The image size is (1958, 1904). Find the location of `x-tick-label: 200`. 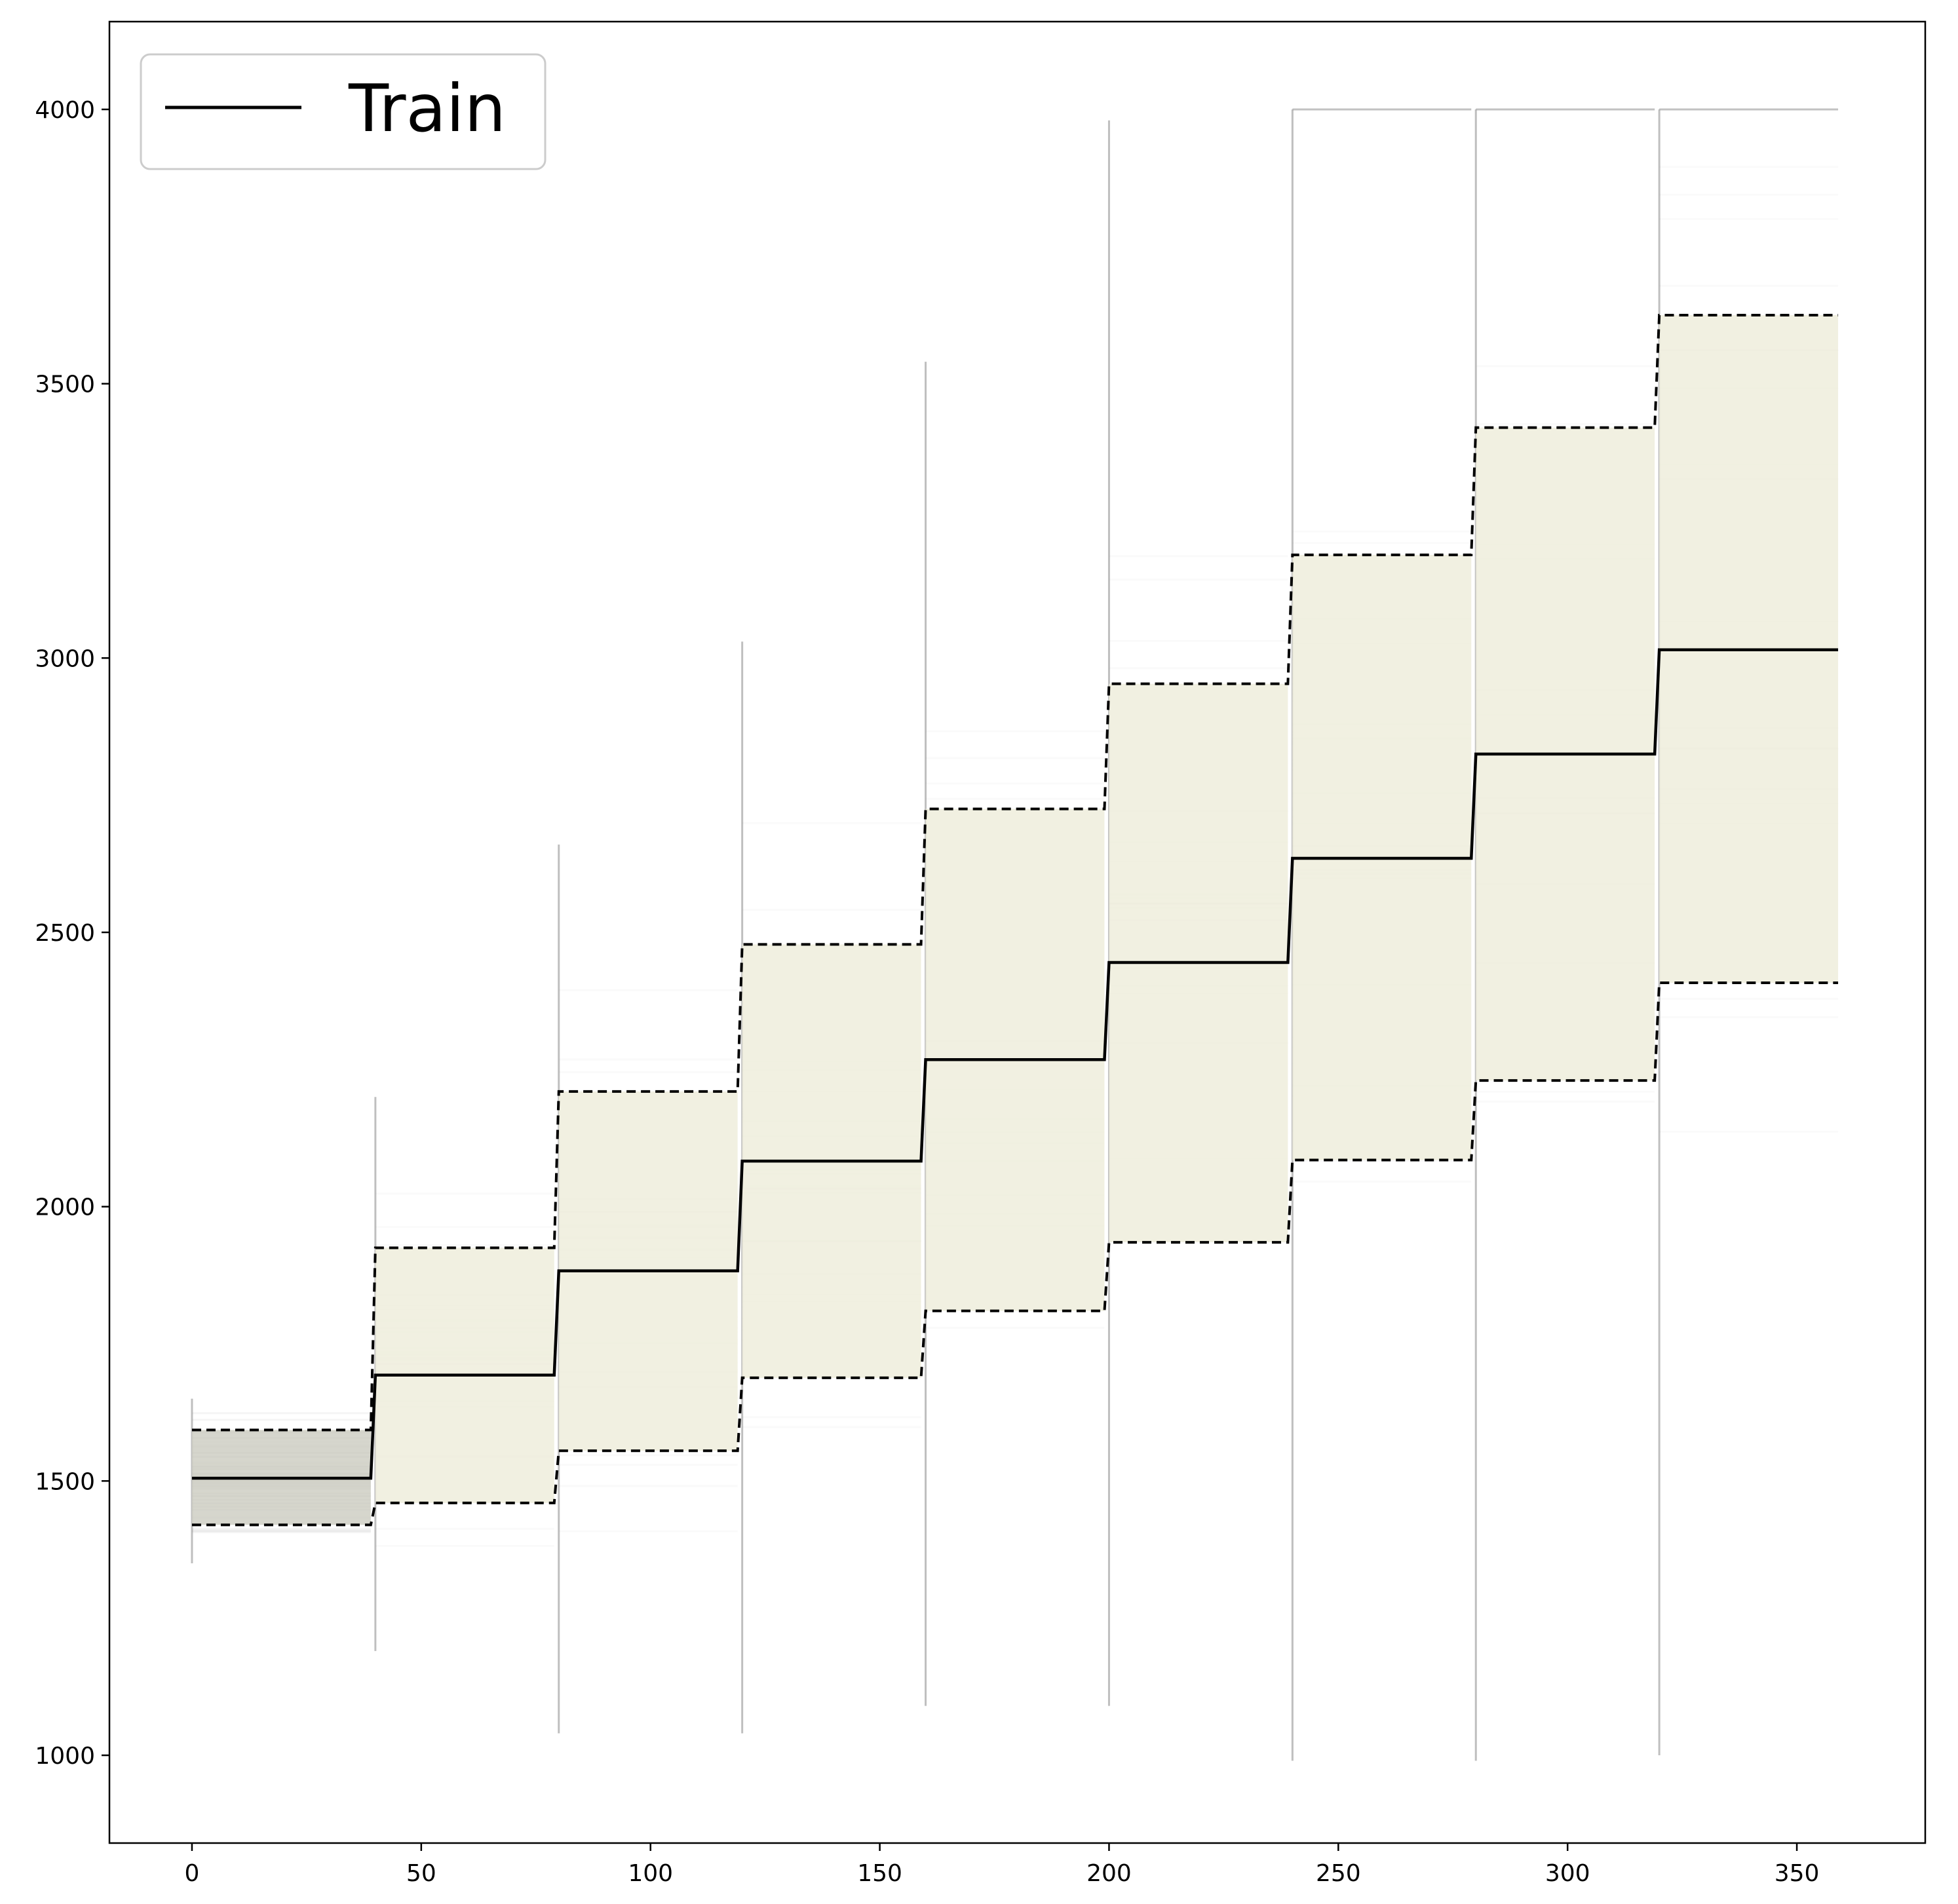

x-tick-label: 200 is located at coordinates (1109, 1873).